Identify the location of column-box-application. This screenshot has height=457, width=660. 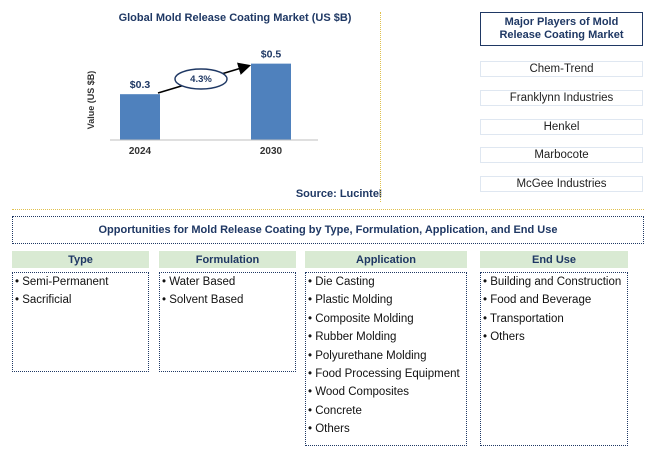
(386, 359).